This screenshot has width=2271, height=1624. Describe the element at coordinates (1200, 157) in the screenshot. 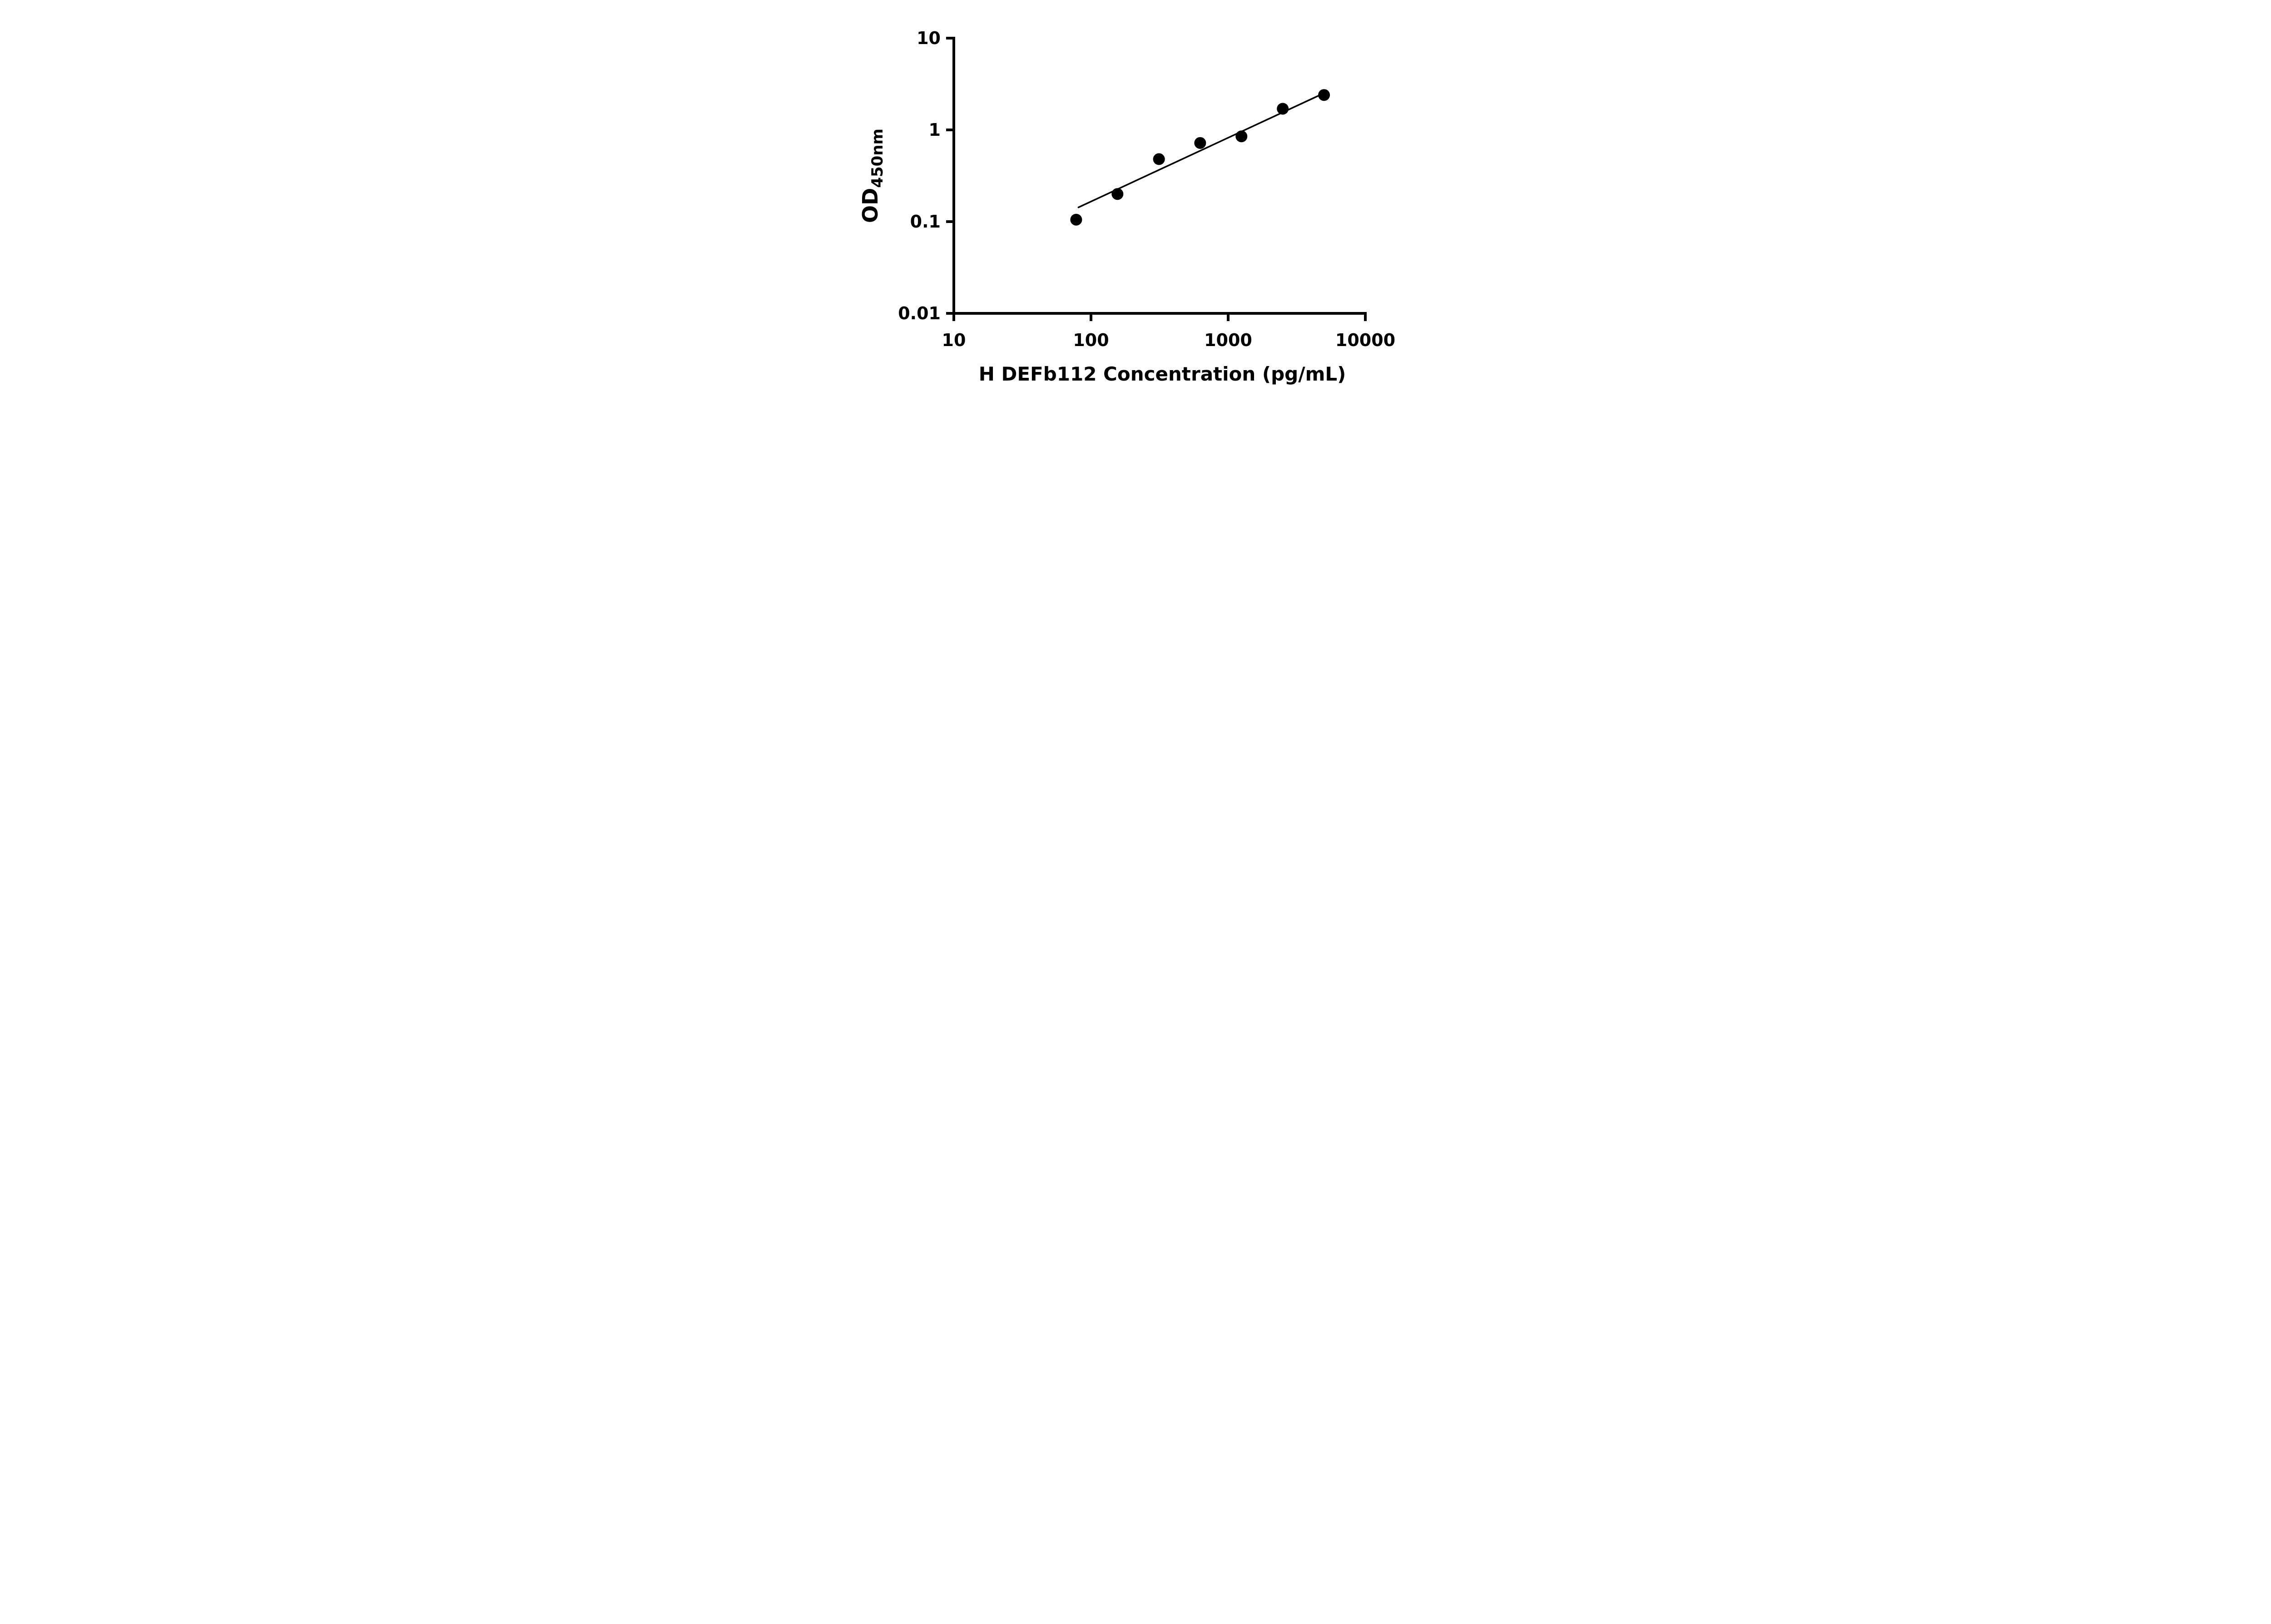

I see `series-layer` at that location.